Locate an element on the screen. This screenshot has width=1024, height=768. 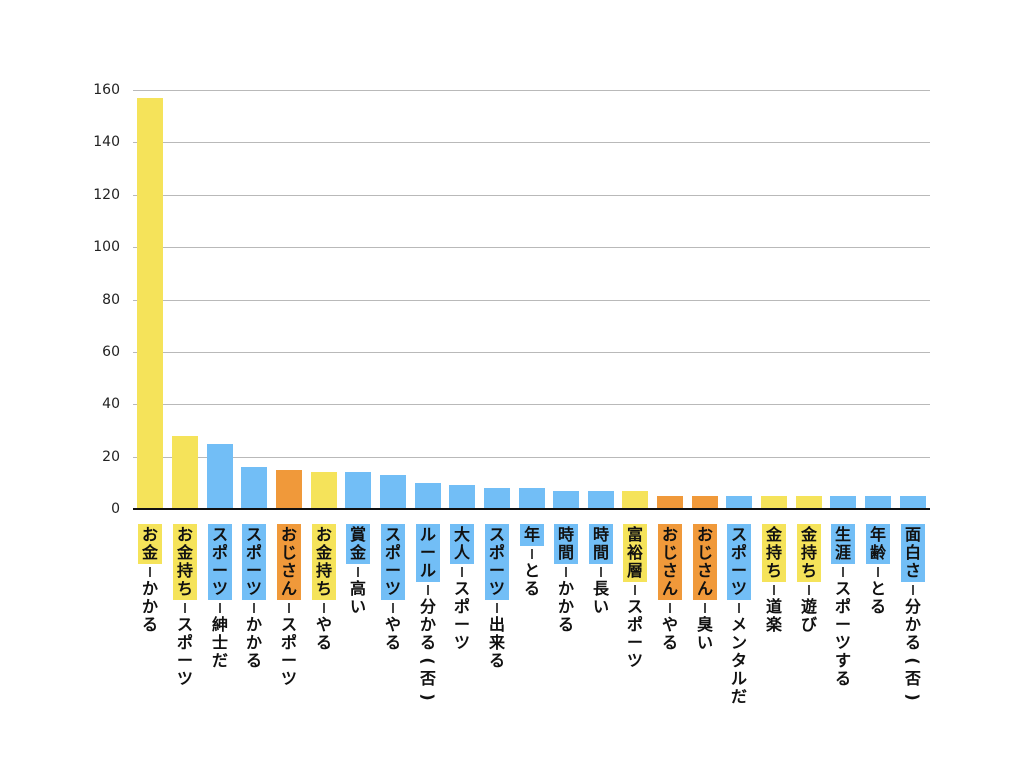
x-tick-label: 時間かかる is located at coordinates (566, 579).